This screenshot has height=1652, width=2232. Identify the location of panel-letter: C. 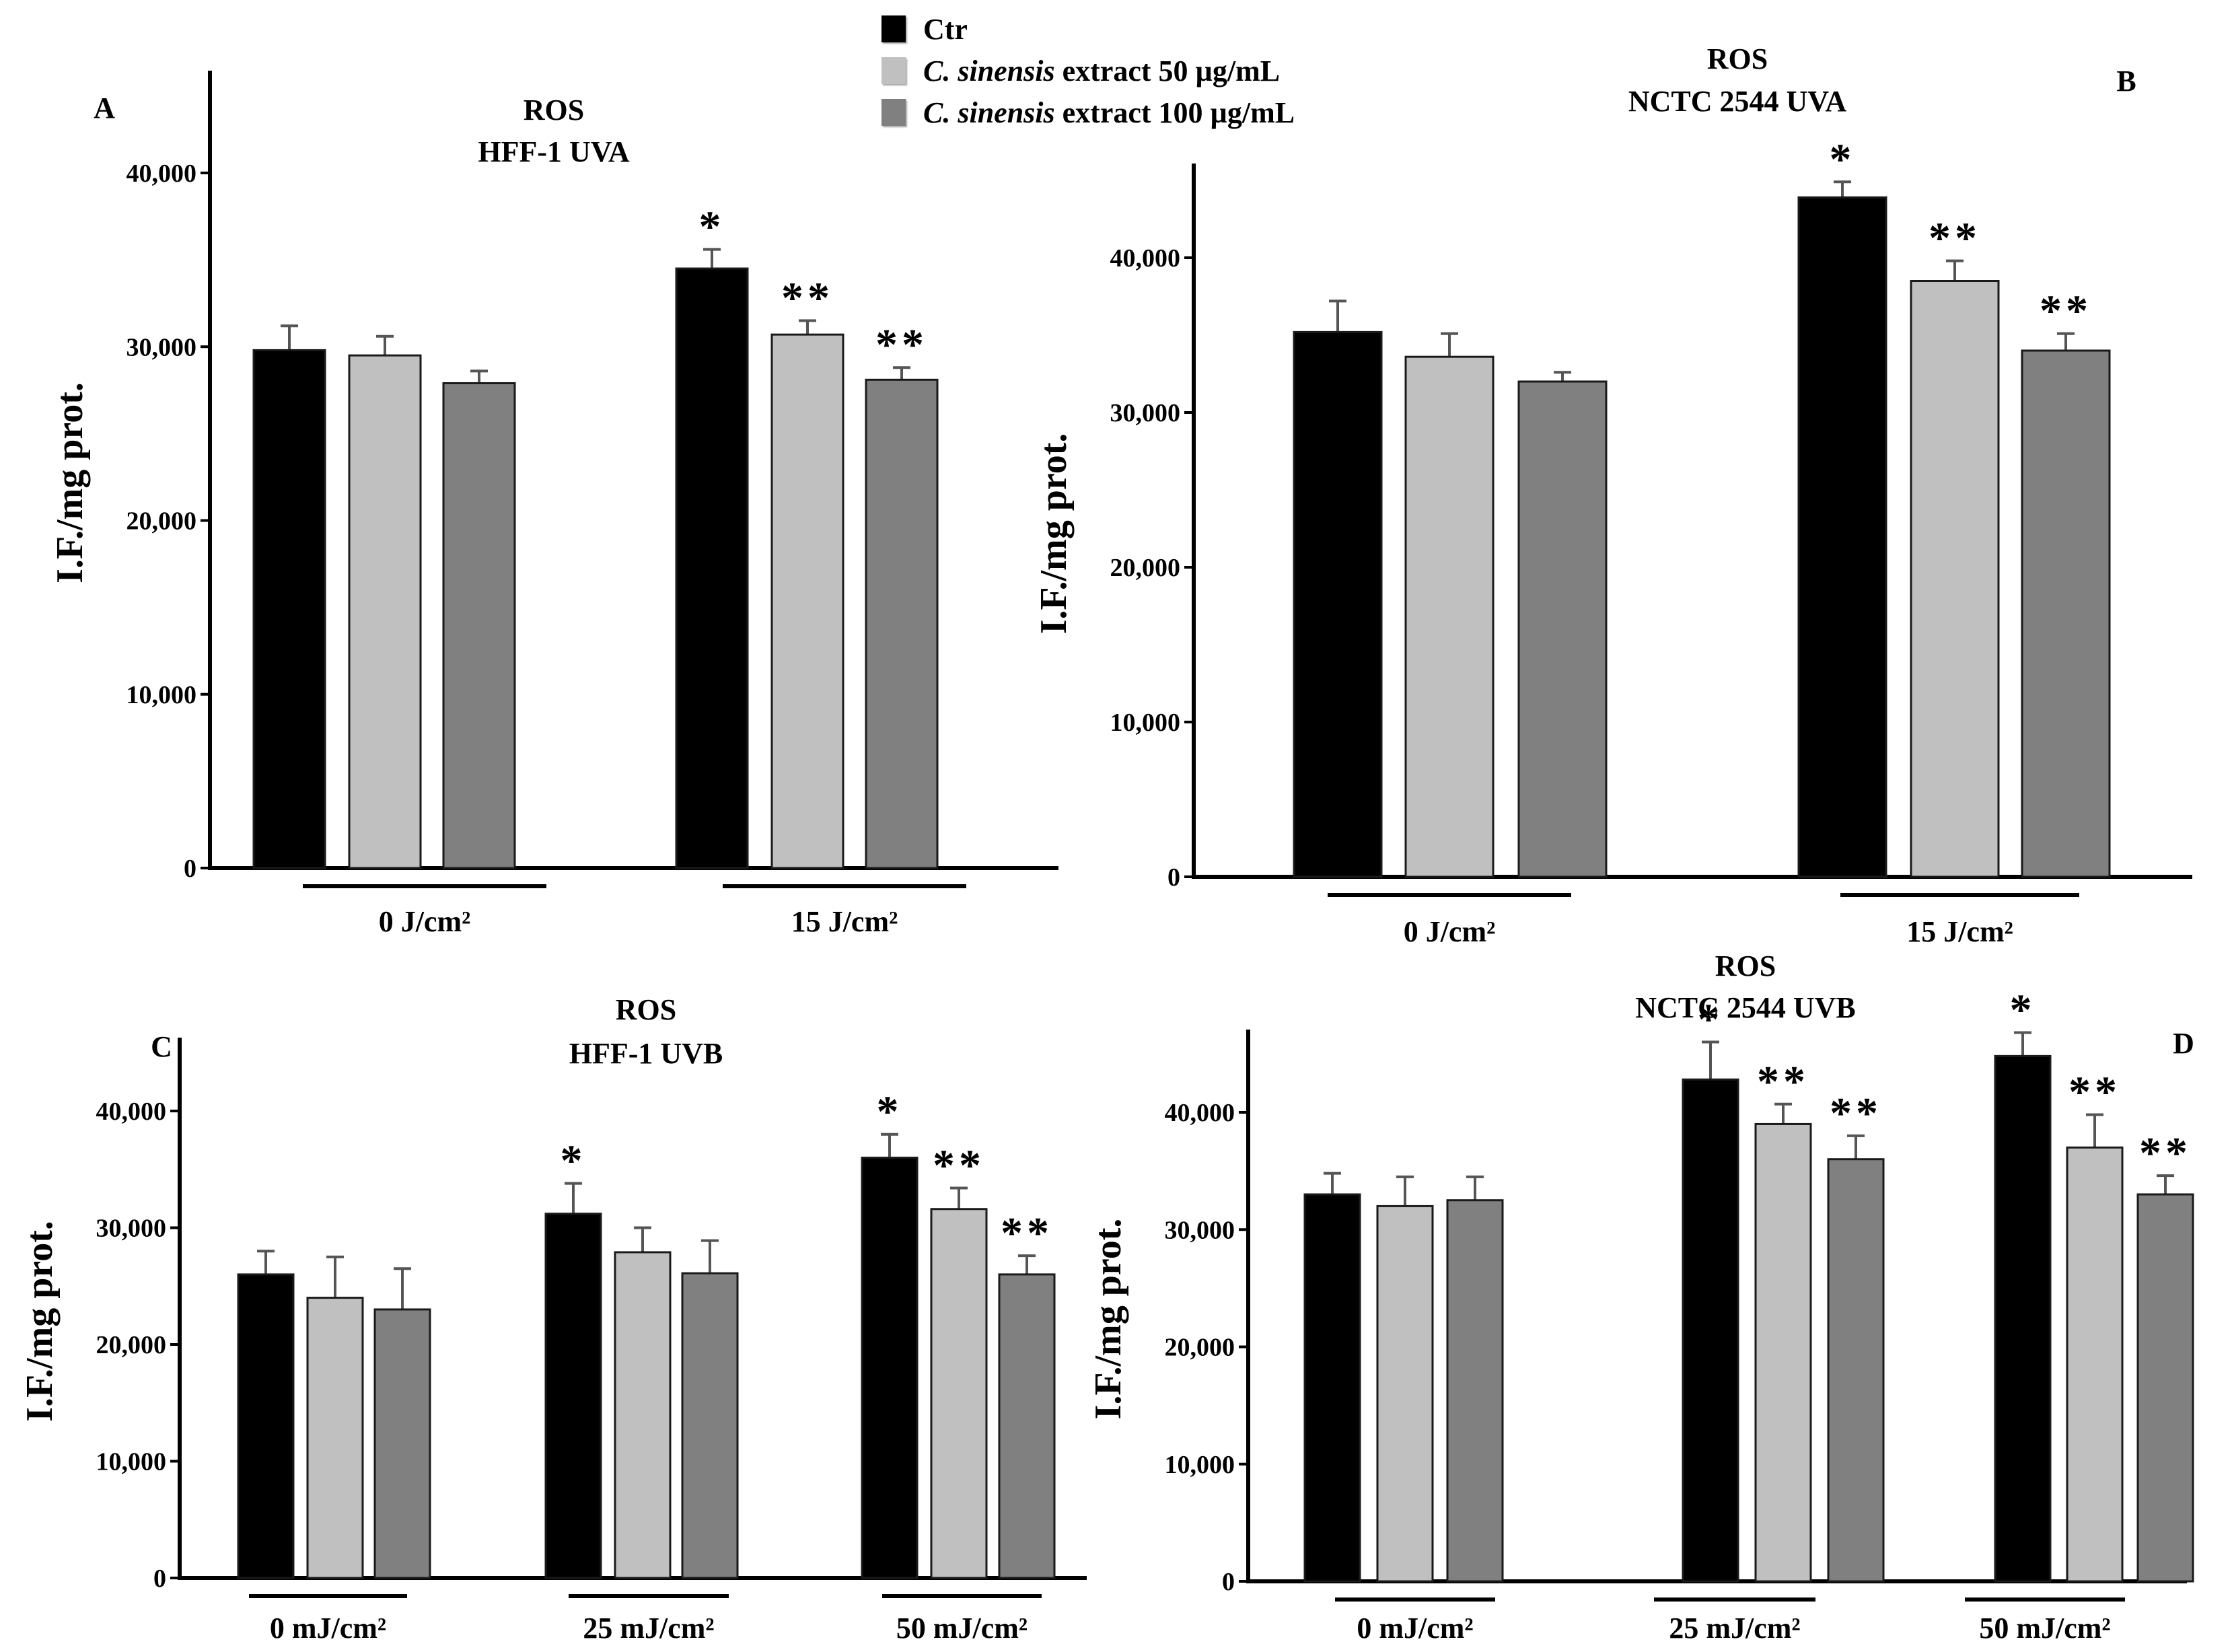
(161, 1046).